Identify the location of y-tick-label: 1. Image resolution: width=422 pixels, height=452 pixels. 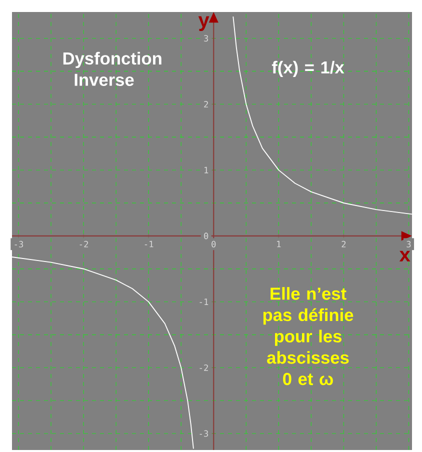
(206, 170).